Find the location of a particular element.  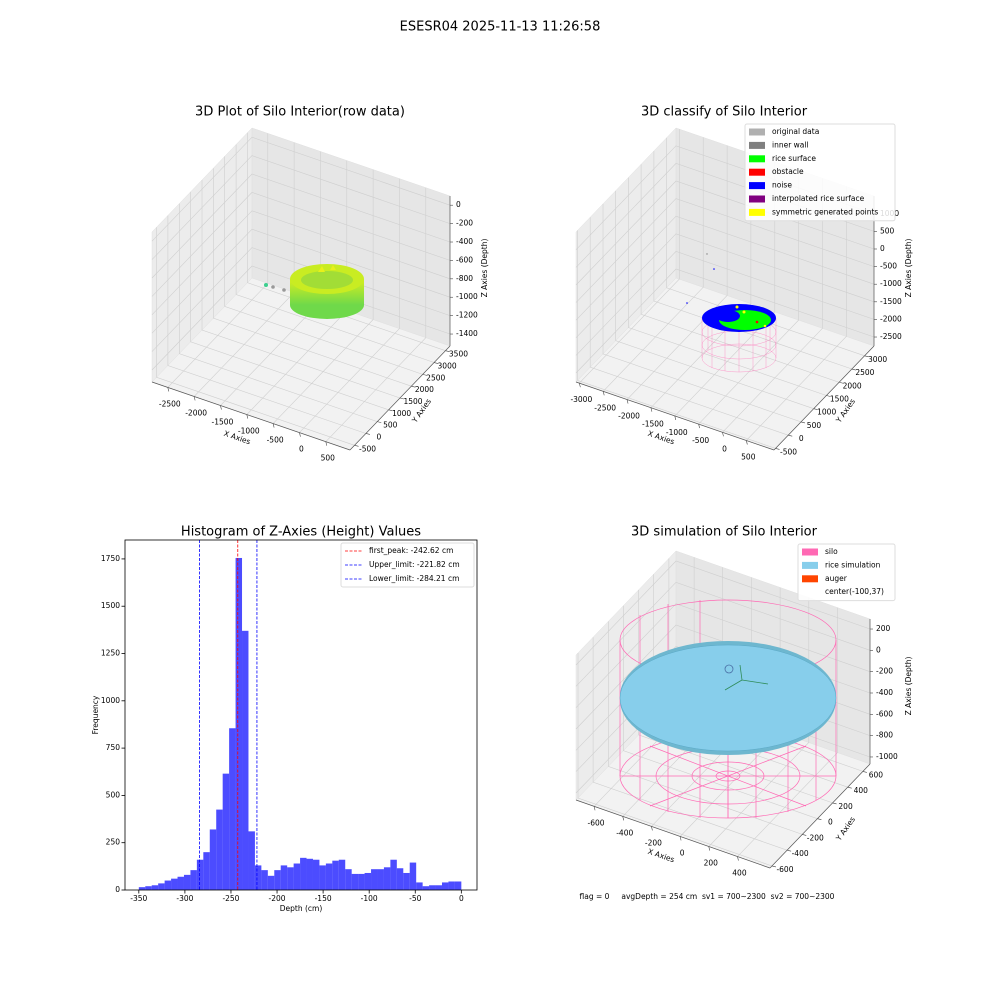

z-tick-label: -1000 is located at coordinates (467, 296).